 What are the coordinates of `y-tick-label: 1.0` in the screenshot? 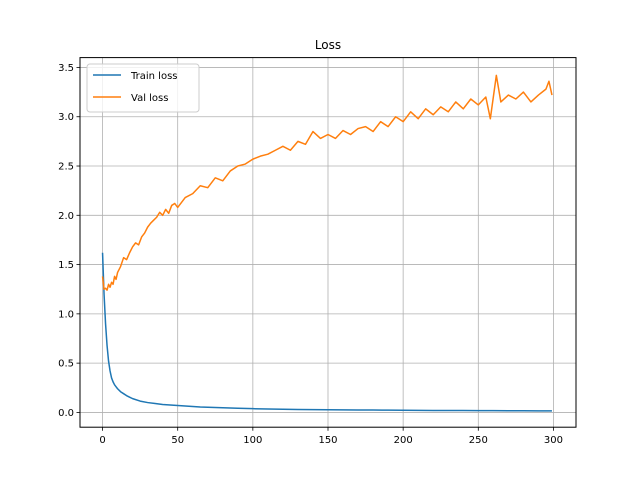 It's located at (66, 314).